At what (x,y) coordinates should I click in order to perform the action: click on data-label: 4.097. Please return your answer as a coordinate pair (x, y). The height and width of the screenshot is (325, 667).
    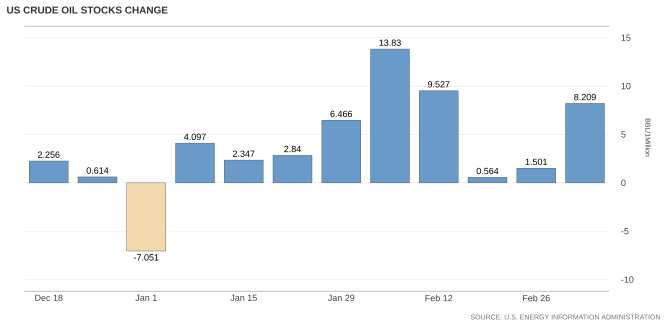
    Looking at the image, I should click on (195, 137).